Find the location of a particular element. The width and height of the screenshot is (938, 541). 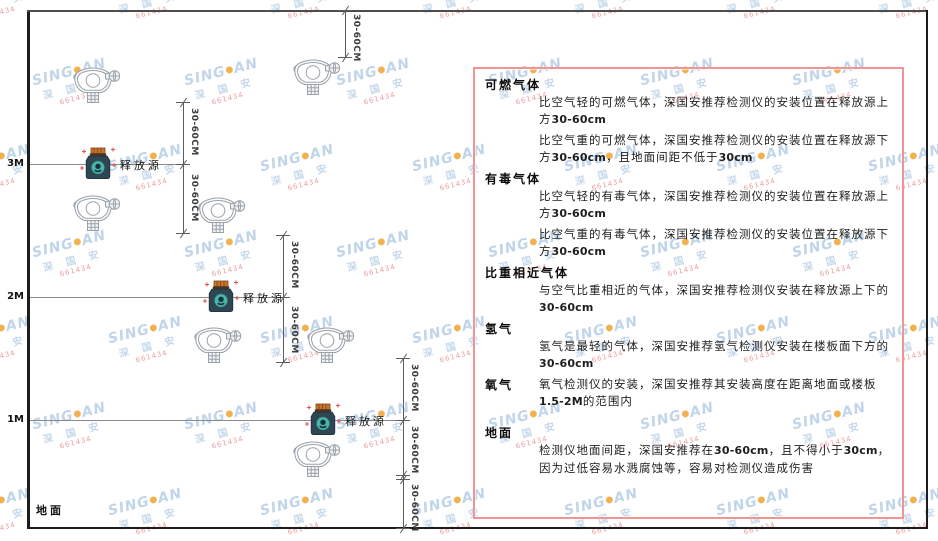

level-line-2m is located at coordinates (156, 297).